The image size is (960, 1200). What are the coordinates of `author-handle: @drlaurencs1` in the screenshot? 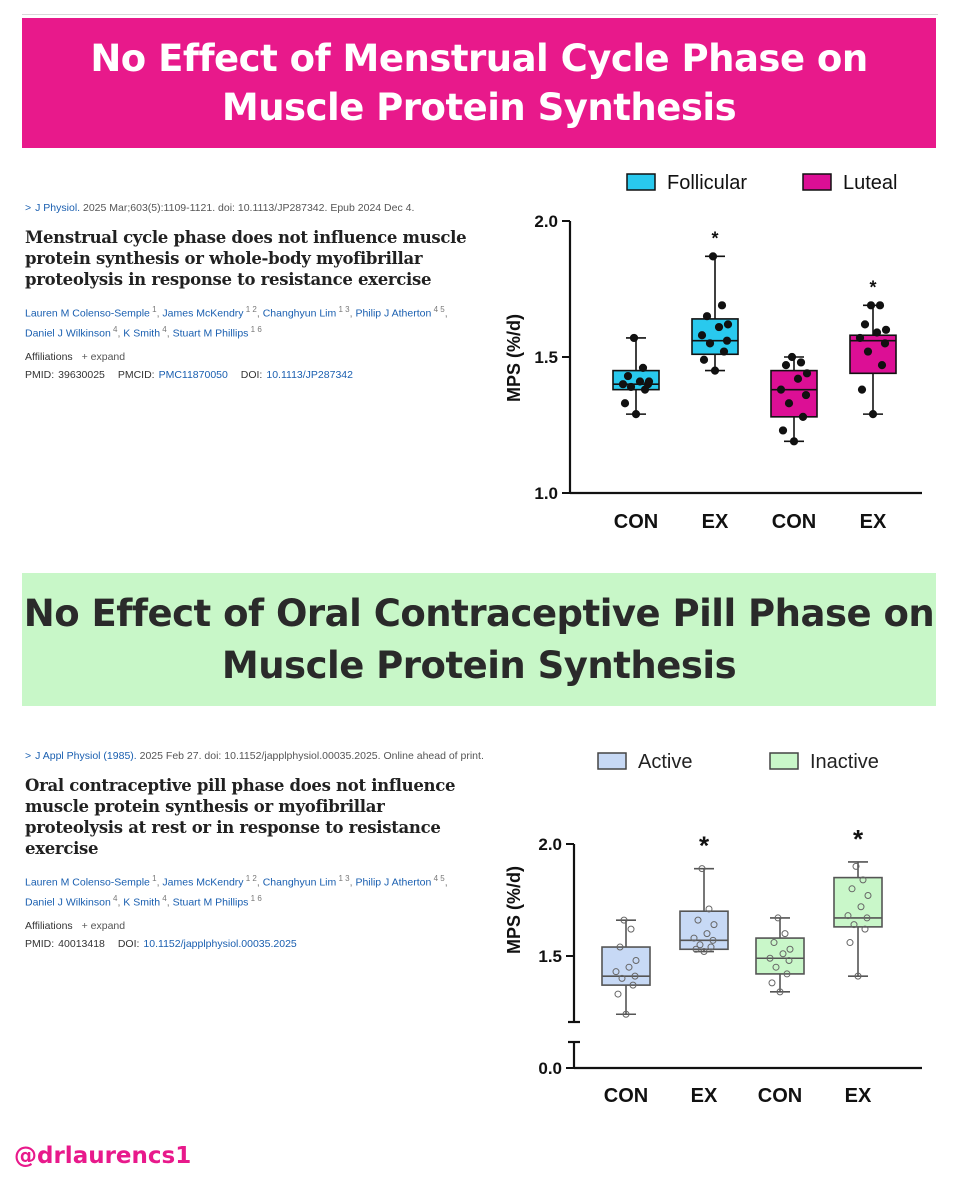 It's located at (103, 1156).